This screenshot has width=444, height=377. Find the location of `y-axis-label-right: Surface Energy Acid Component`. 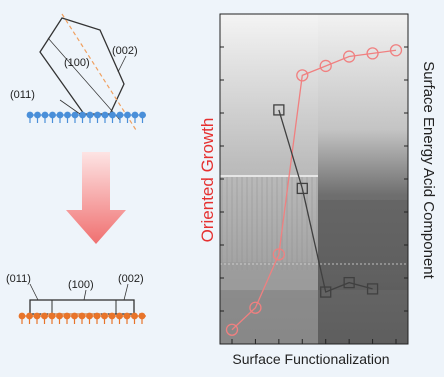

y-axis-label-right: Surface Energy Acid Component is located at coordinates (428, 170).